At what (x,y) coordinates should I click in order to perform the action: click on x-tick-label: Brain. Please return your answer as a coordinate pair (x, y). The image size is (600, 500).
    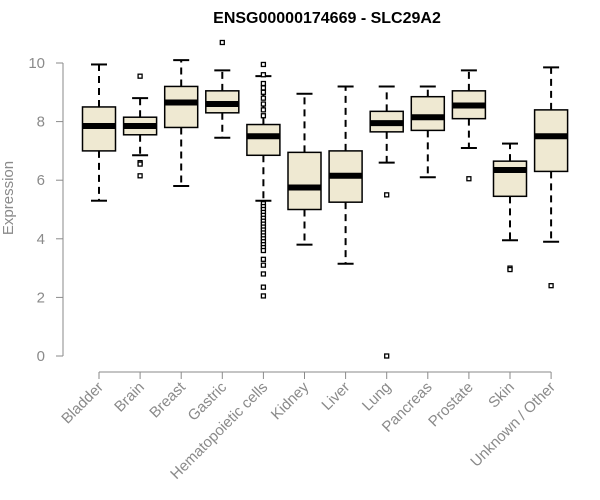
    Looking at the image, I should click on (129, 397).